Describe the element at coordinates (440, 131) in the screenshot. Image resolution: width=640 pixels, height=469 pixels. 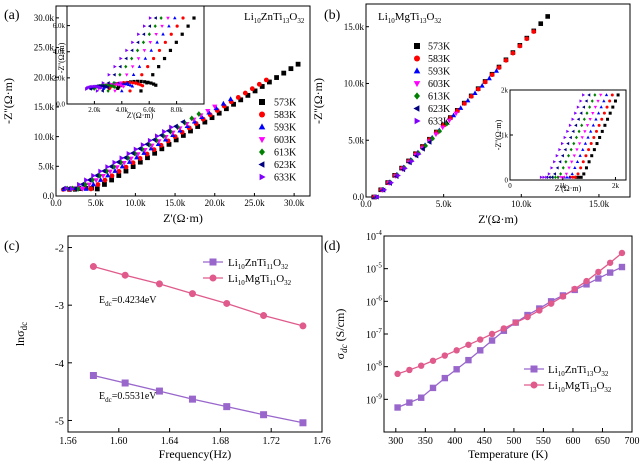
I see `panel-b-point-613K` at that location.